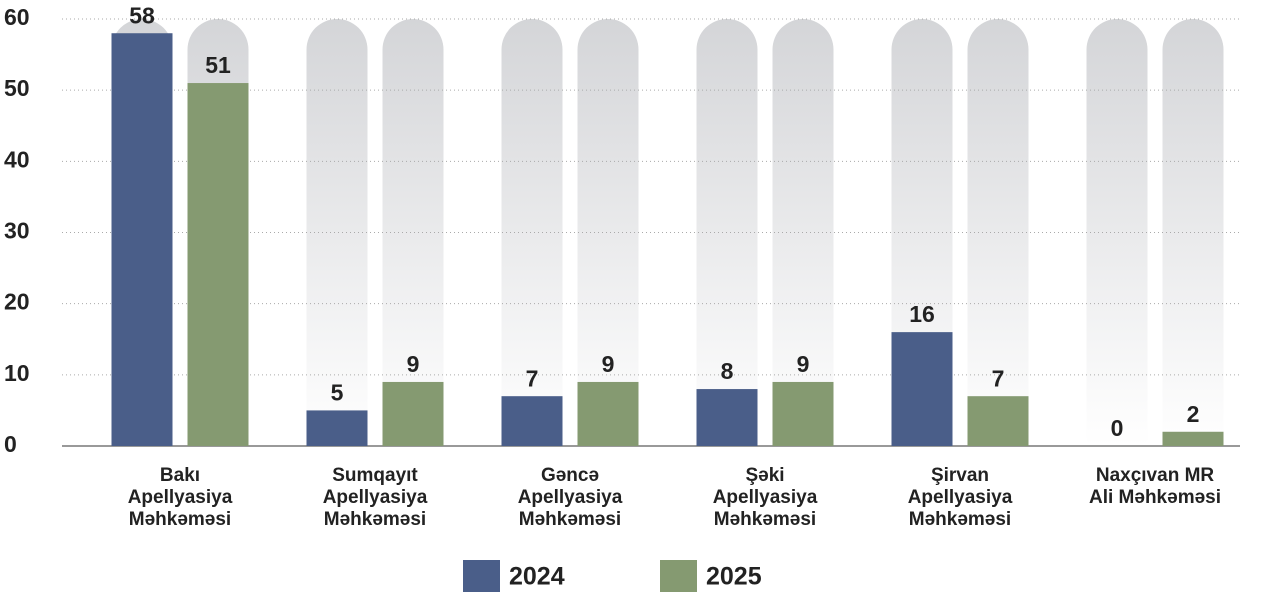  What do you see at coordinates (375, 497) in the screenshot?
I see `x-tick-label: Sumqayıt Apellyasiya Məhkəməsi` at bounding box center [375, 497].